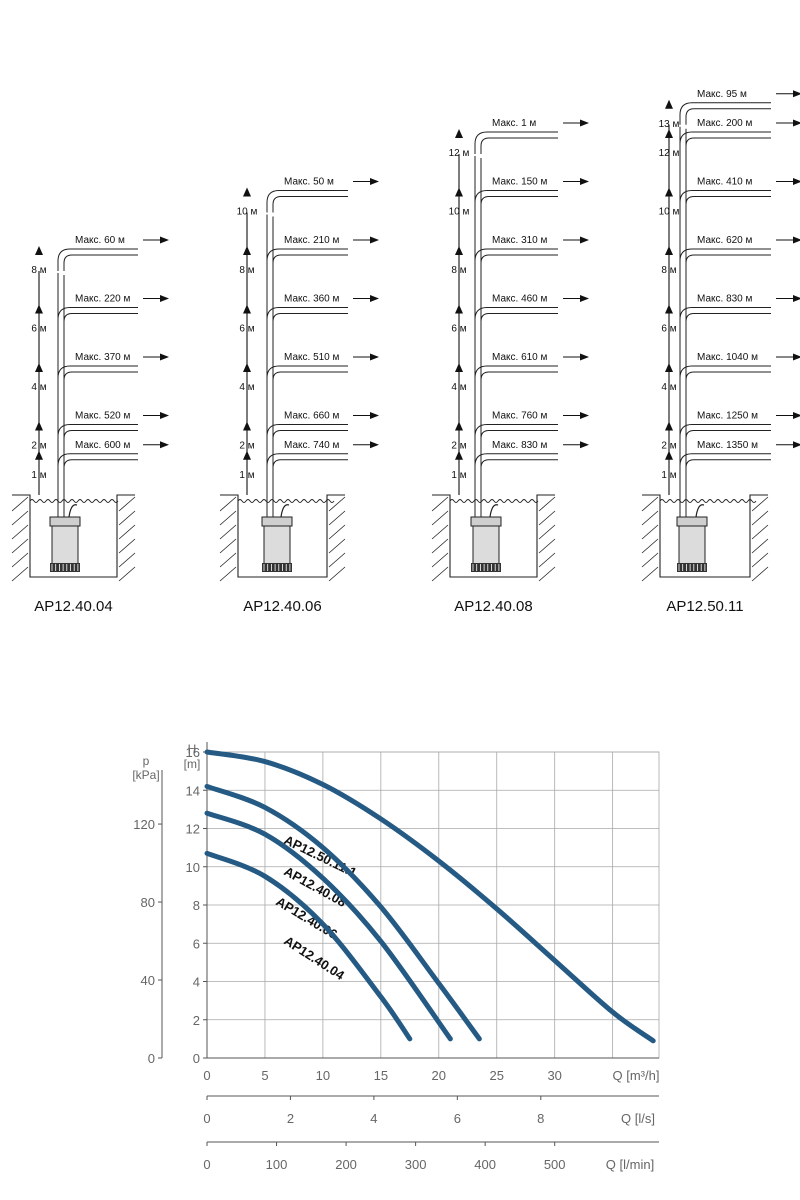  Describe the element at coordinates (416, 1164) in the screenshot. I see `lmin-tick-label: 300` at that location.